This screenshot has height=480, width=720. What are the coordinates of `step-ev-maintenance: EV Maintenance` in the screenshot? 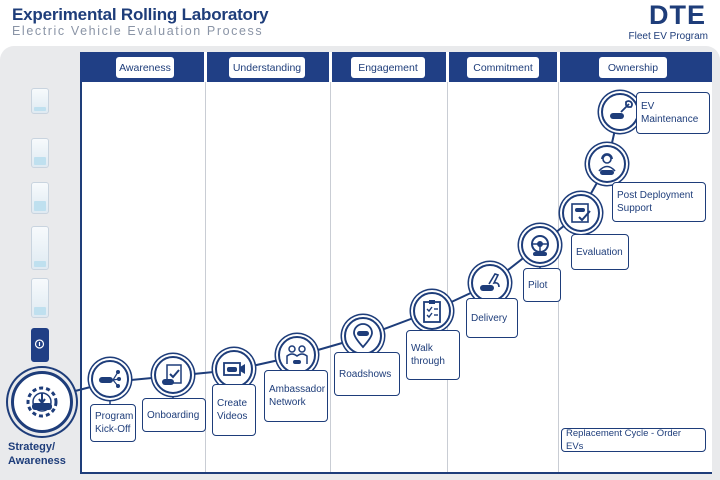 It's located at (673, 113).